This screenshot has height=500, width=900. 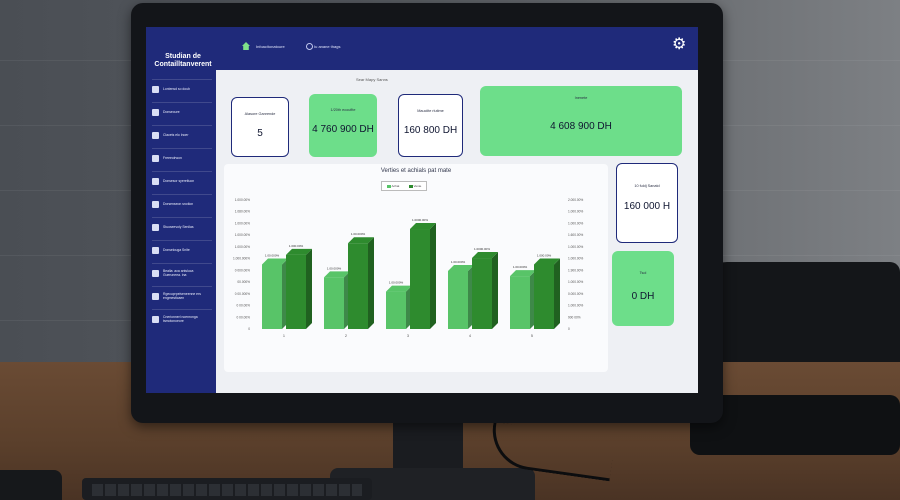 I want to click on filter-bar: Sear Mapy Sanns, so click(x=372, y=79).